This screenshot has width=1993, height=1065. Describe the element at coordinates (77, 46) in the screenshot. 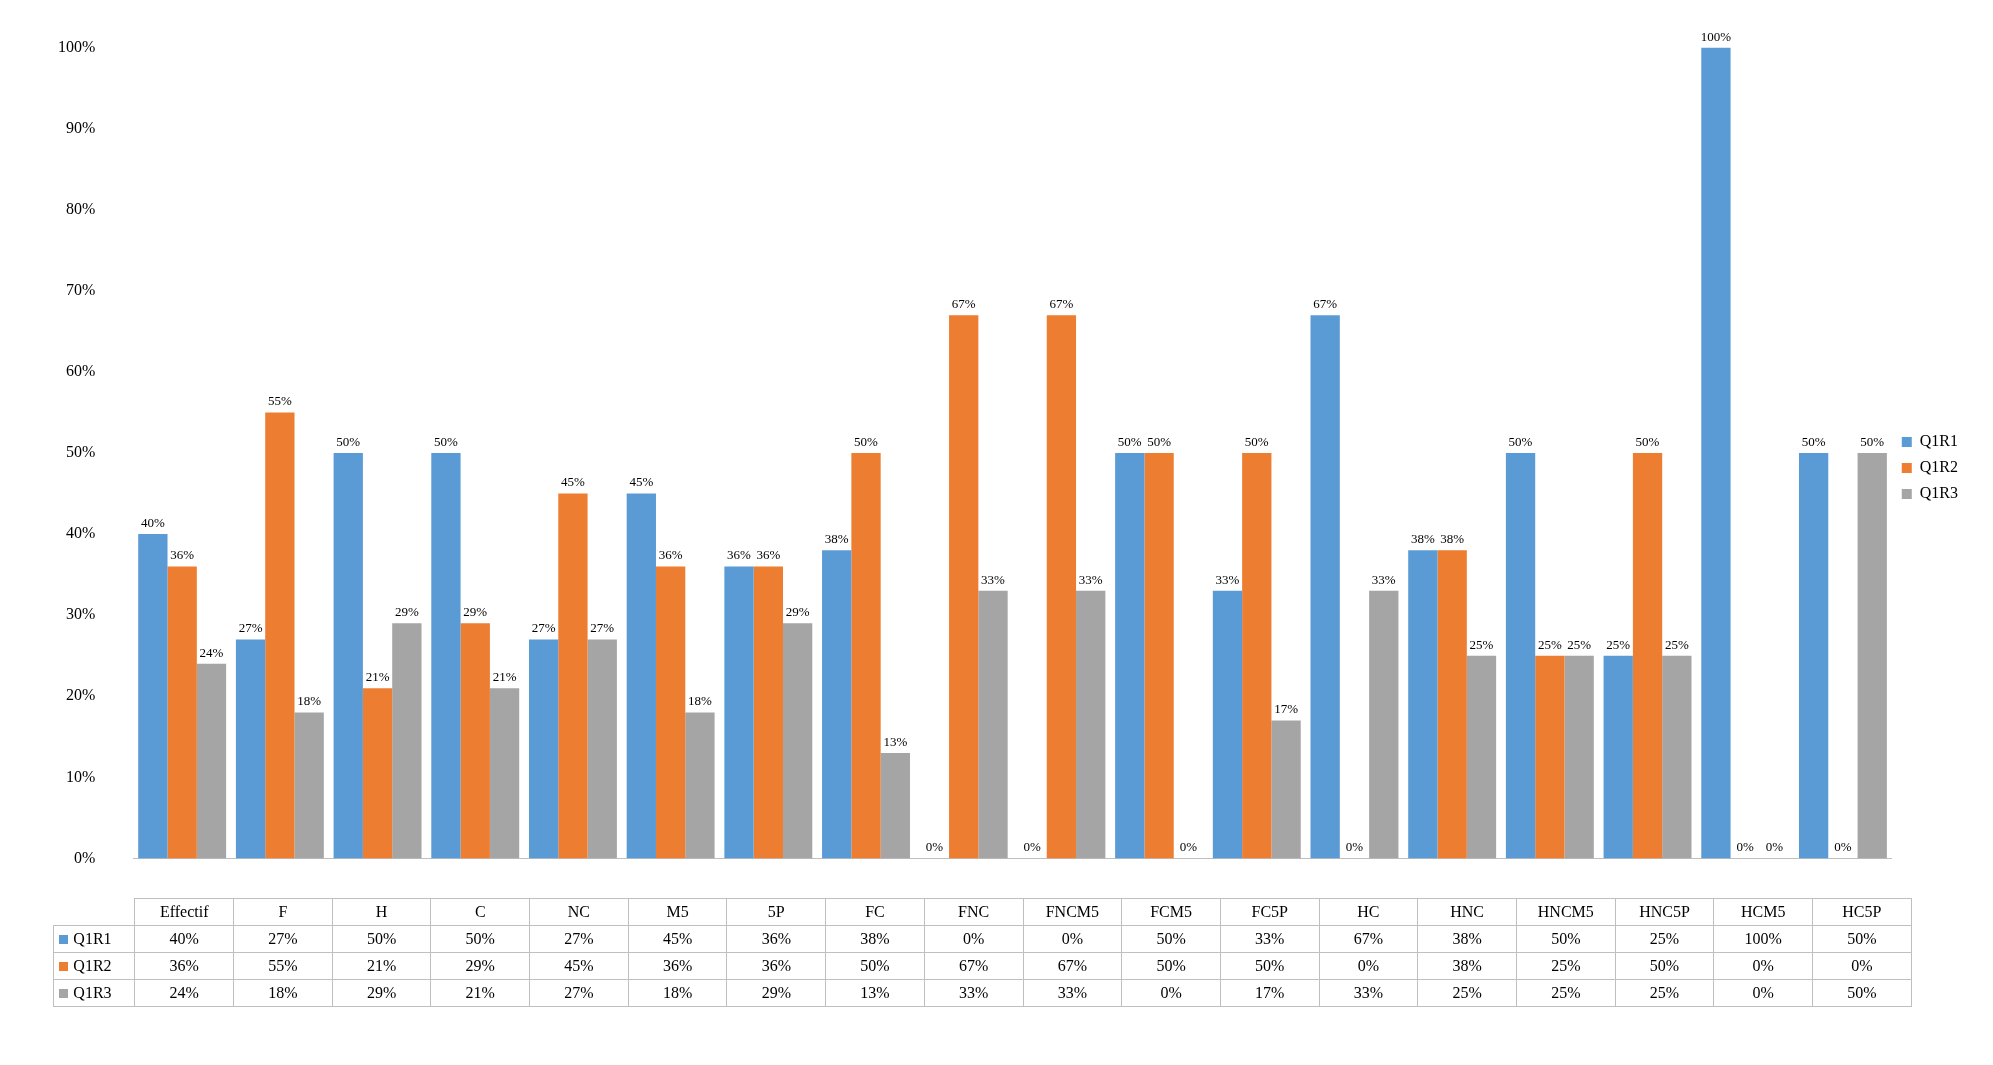

I see `y-tick-label: 100%` at that location.